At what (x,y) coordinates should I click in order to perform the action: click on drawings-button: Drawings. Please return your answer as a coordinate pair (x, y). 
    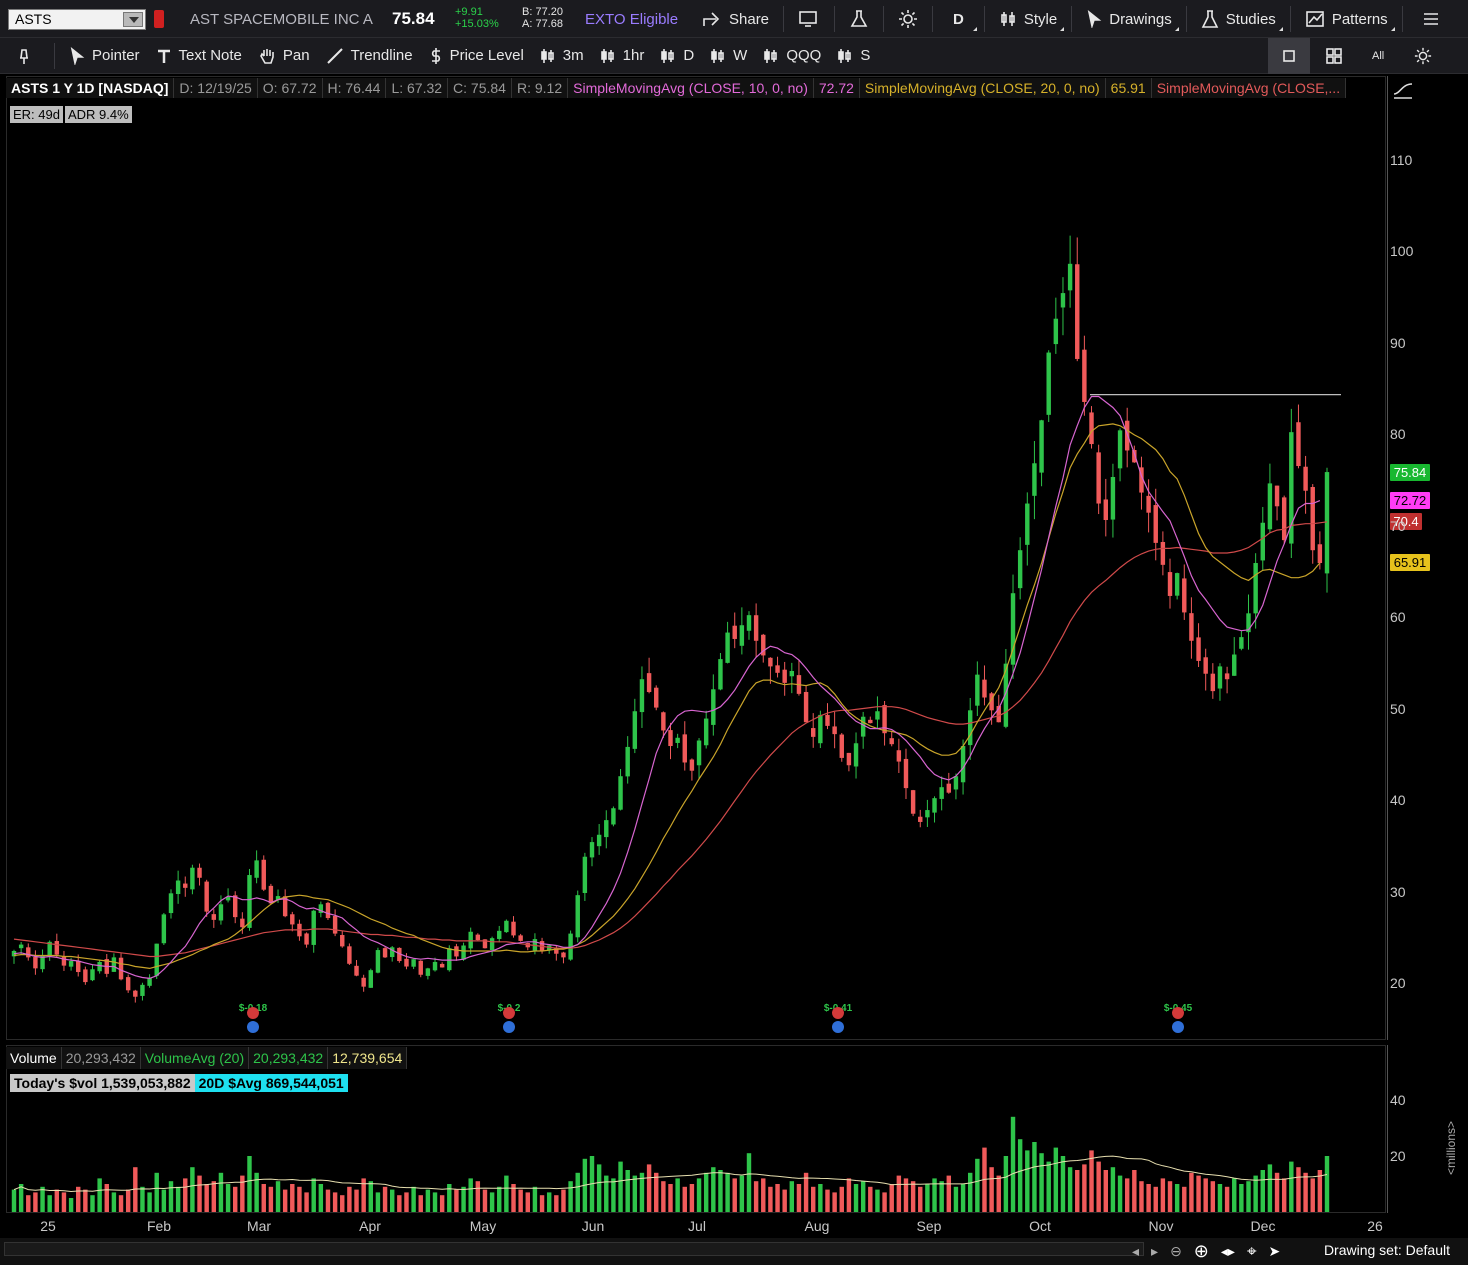
    Looking at the image, I should click on (1129, 19).